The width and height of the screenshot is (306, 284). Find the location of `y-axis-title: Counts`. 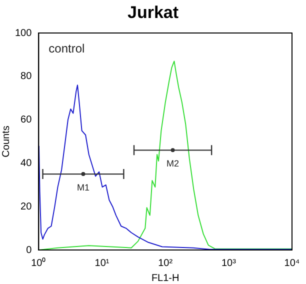

y-axis-title: Counts is located at coordinates (6, 142).